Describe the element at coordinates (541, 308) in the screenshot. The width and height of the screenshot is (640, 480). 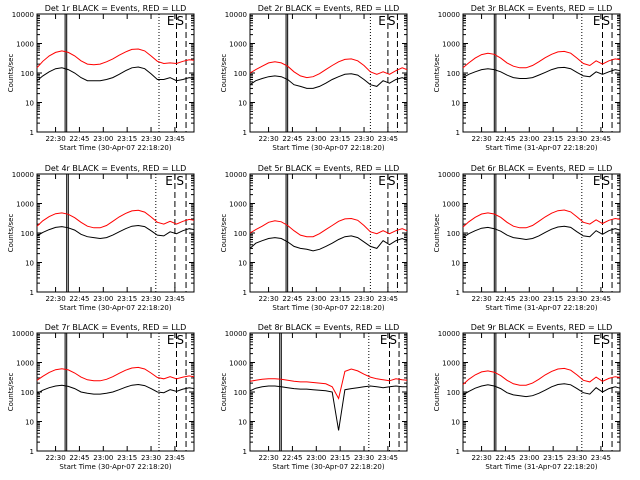
I see `x-axis-label: Start Time (31-Apr-07 22:18:20)` at that location.